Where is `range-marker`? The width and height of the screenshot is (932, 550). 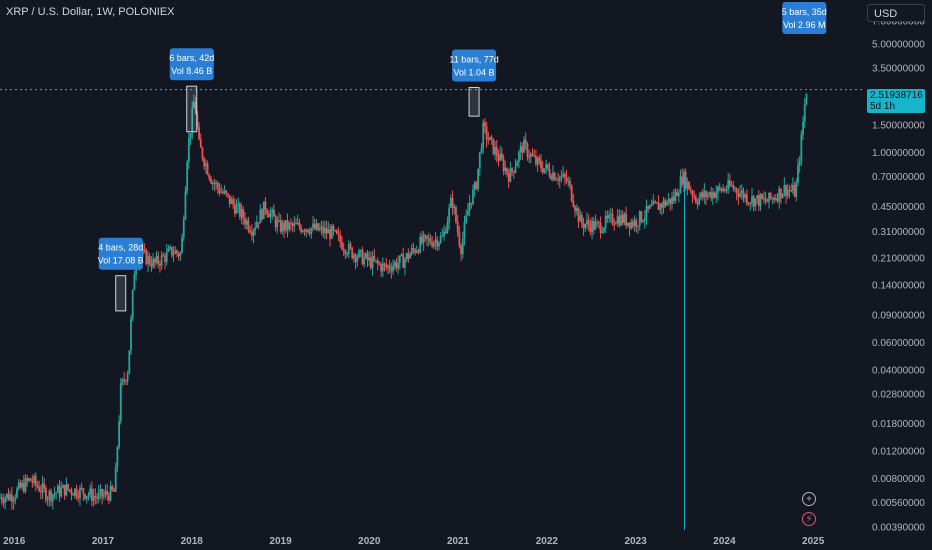
range-marker is located at coordinates (192, 109).